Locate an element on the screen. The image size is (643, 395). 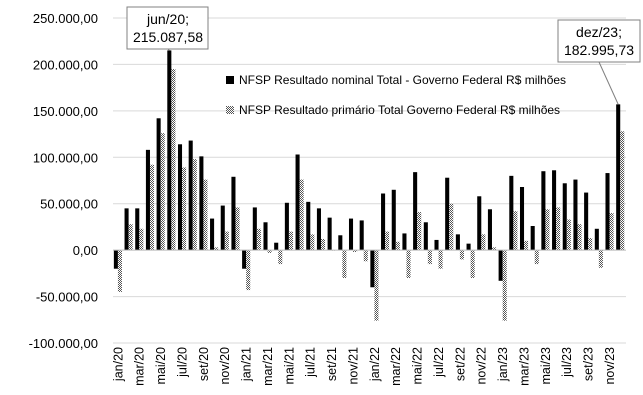
x-tick-label: set/22 is located at coordinates (460, 364).